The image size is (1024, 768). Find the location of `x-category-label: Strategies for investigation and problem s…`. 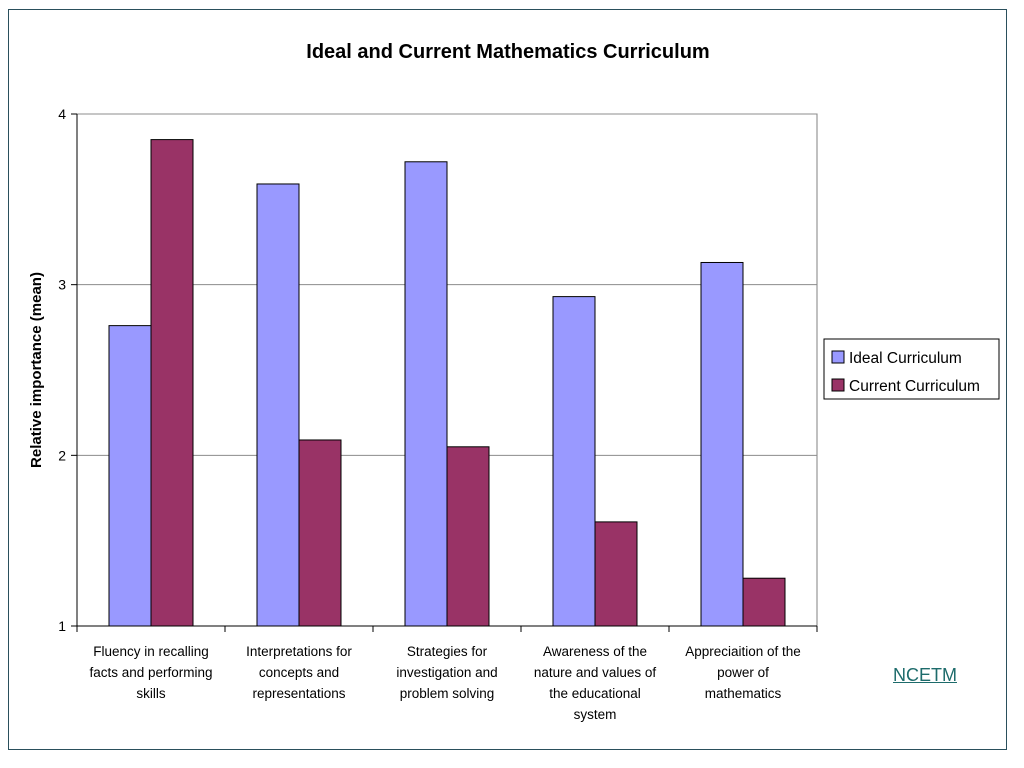

x-category-label: Strategies for investigation and problem s… is located at coordinates (446, 672).